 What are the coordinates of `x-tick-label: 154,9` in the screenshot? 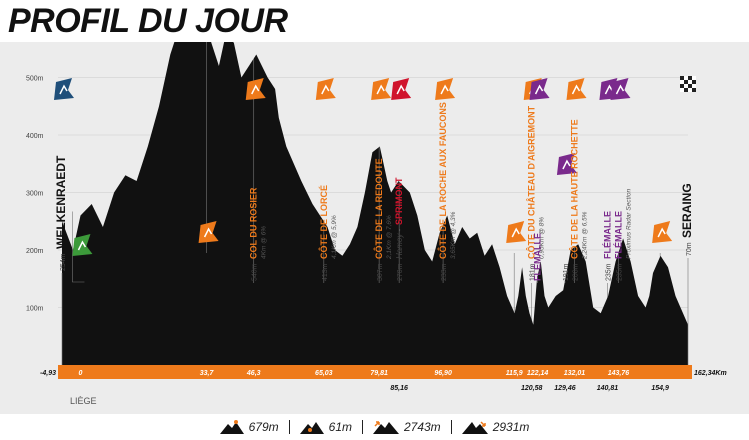 It's located at (660, 388).